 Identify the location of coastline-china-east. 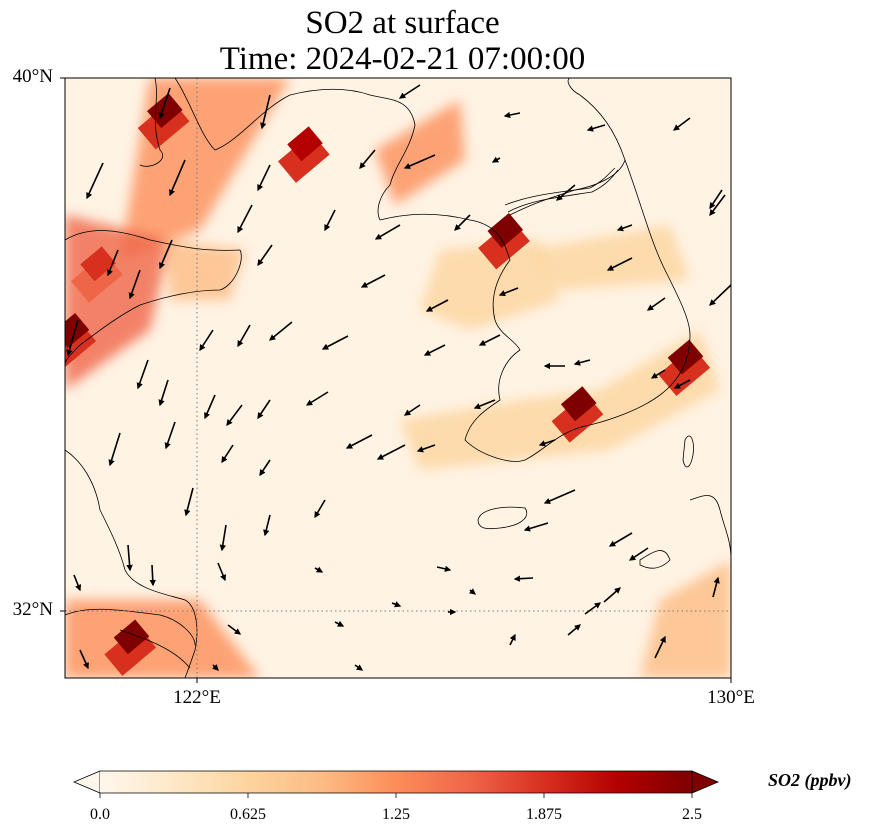
(131, 563).